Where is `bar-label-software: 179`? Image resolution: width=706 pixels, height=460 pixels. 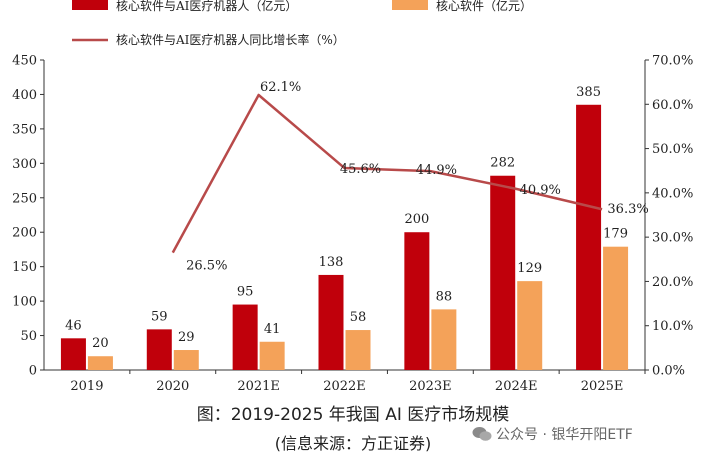 bar-label-software: 179 is located at coordinates (615, 234).